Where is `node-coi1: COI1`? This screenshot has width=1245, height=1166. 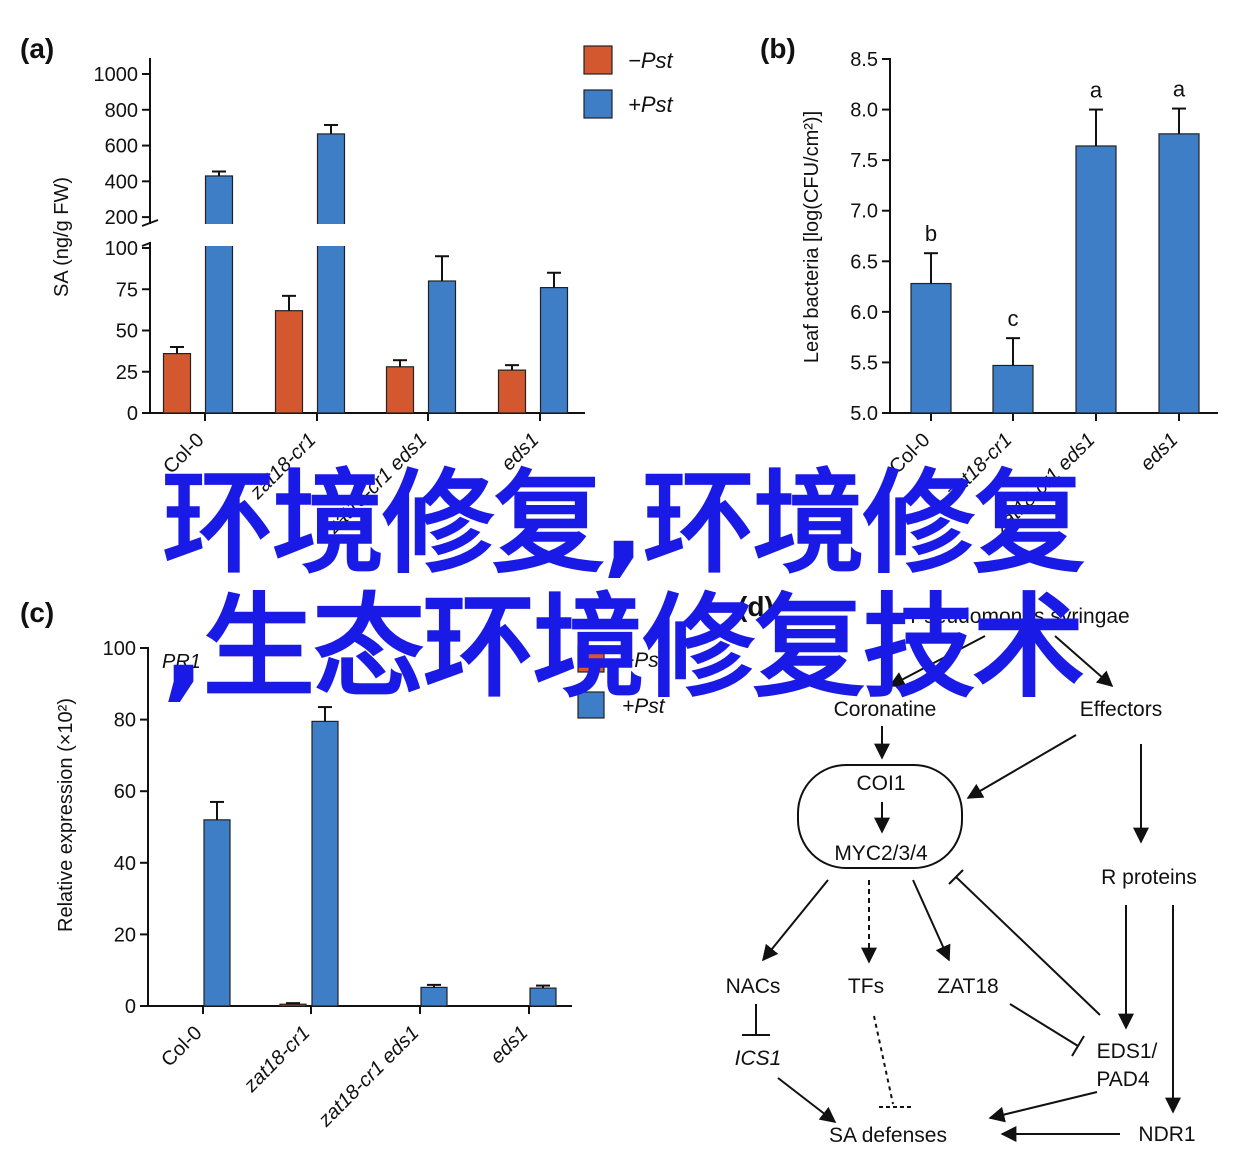 node-coi1: COI1 is located at coordinates (880, 783).